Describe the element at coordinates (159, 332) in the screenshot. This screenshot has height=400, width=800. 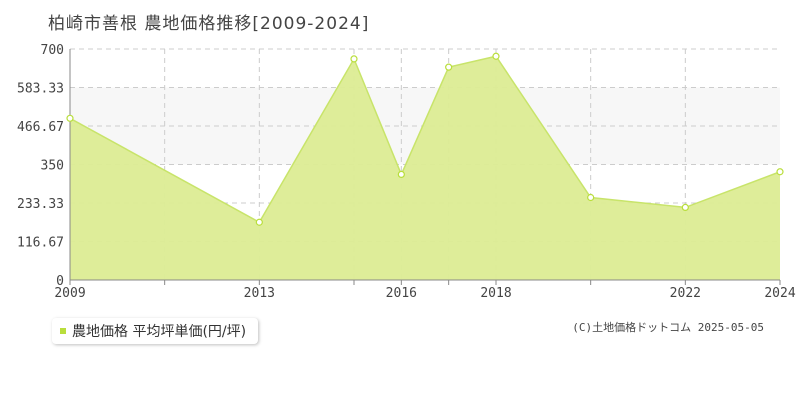
I see `legend-label: 農地価格 平均坪単価(円/坪)` at that location.